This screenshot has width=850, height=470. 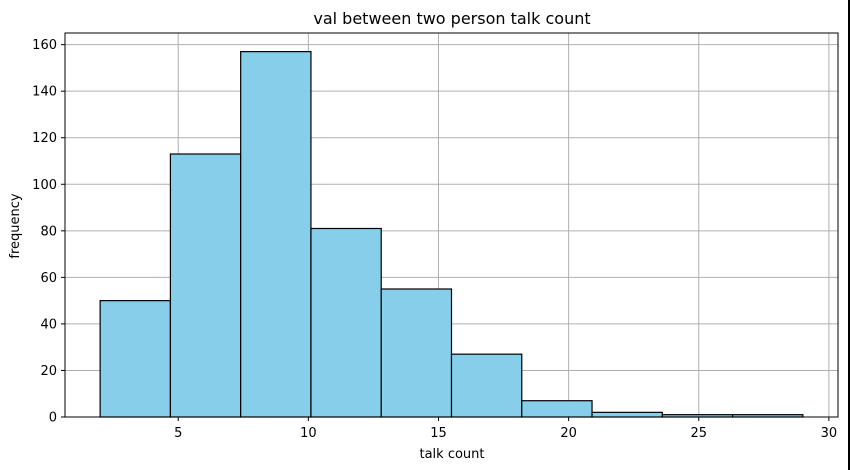 I want to click on y-tick-label: 160, so click(x=44, y=45).